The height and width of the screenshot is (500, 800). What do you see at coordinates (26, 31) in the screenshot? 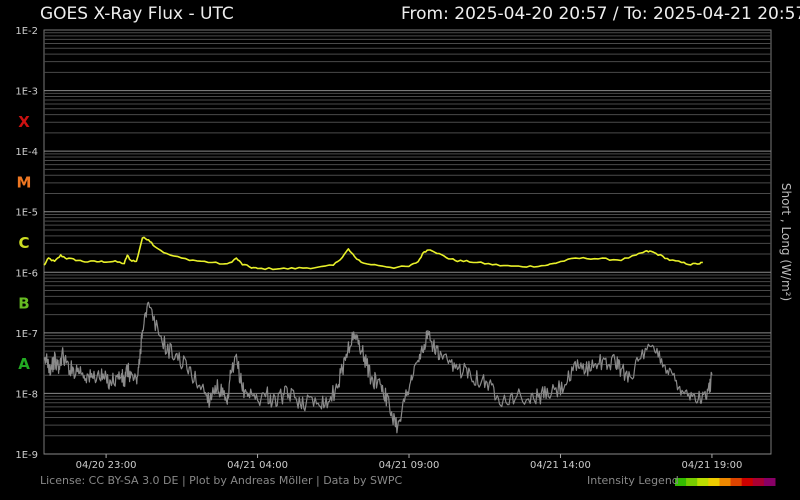
I see `y-tick-label: 1E-2` at bounding box center [26, 31].